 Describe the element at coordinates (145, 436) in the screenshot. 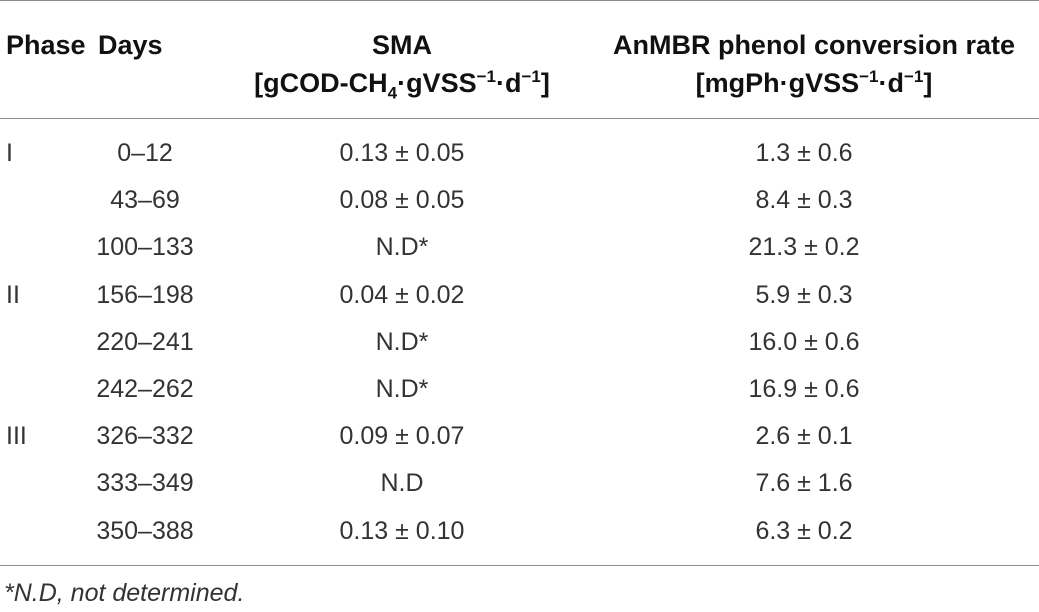

I see `row-days-cell: 326–332` at that location.